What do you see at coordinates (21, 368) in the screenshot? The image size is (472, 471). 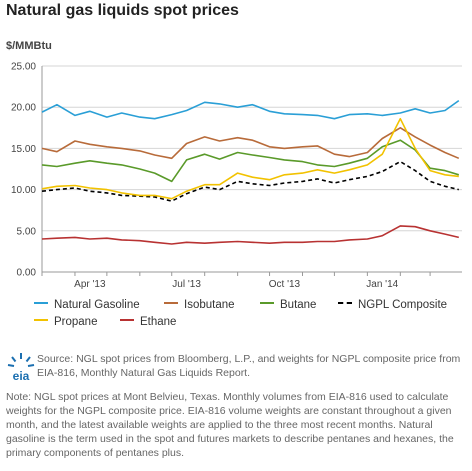 I see `eia-logo: eia` at bounding box center [21, 368].